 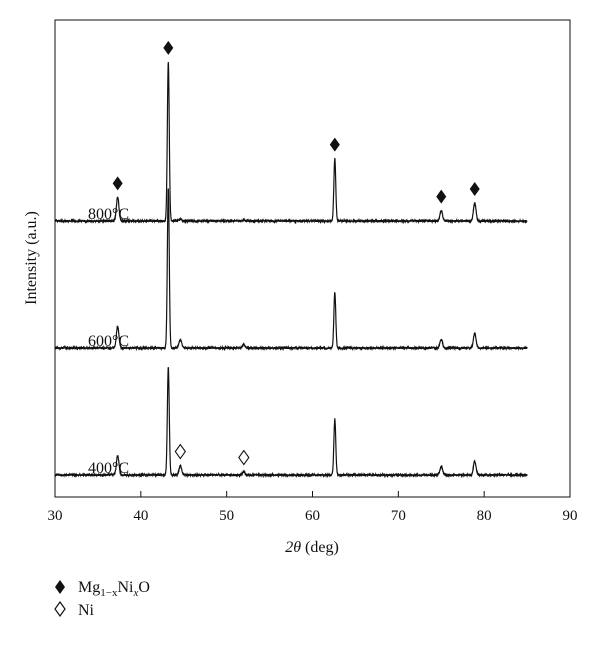 What do you see at coordinates (108, 214) in the screenshot?
I see `series-label: 800°C` at bounding box center [108, 214].